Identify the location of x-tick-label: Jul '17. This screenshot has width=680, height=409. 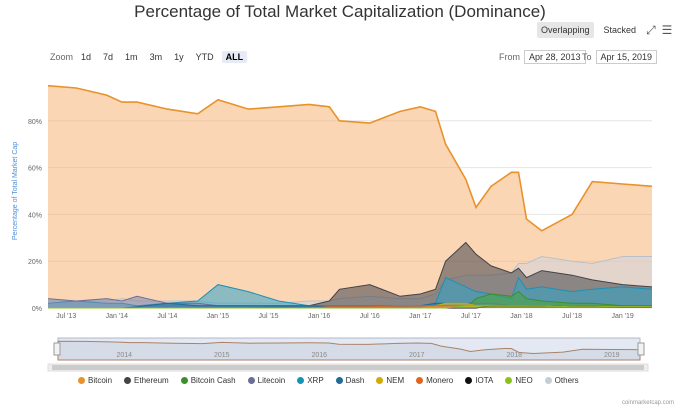
(471, 316).